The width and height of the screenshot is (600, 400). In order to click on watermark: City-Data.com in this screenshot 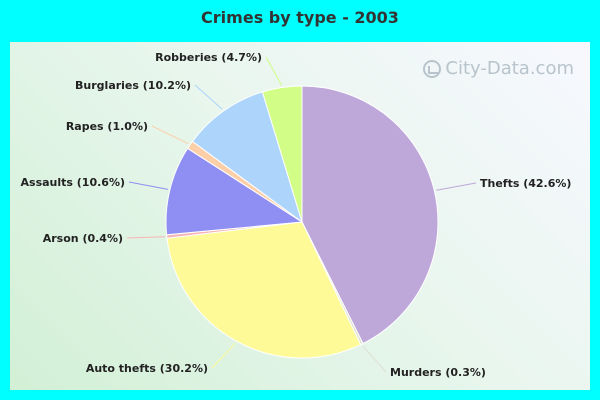, I will do `click(498, 68)`.